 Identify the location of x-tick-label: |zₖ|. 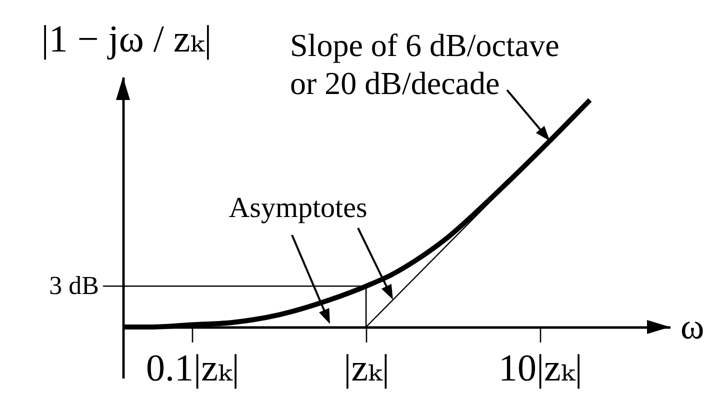
(367, 369).